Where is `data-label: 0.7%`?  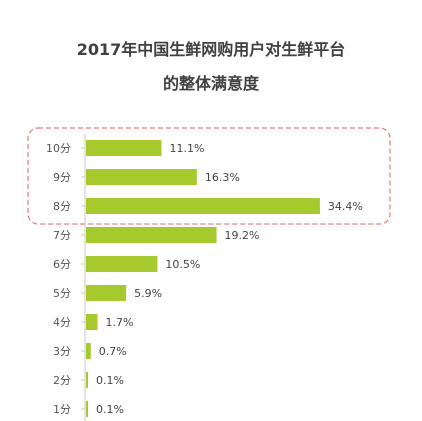 data-label: 0.7% is located at coordinates (113, 351).